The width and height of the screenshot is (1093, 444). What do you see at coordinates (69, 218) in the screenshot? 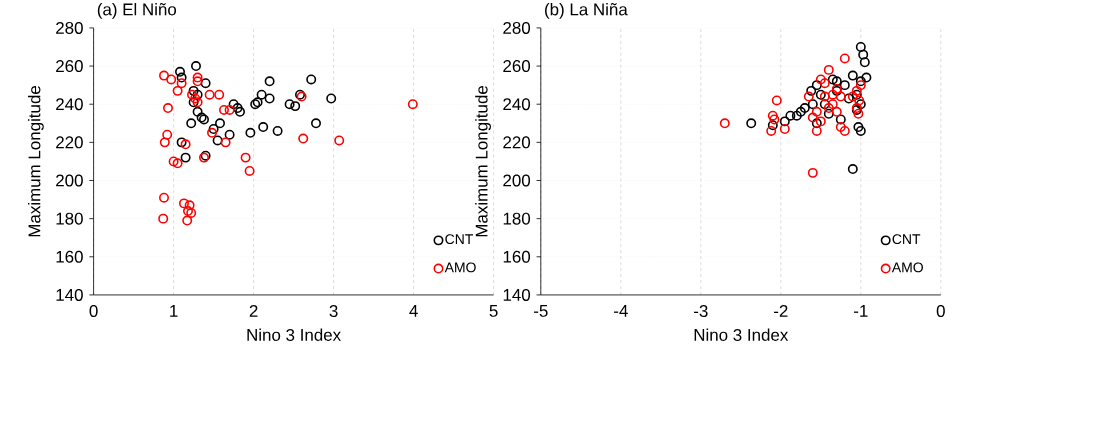
I see `y-tick-label: 180` at bounding box center [69, 218].